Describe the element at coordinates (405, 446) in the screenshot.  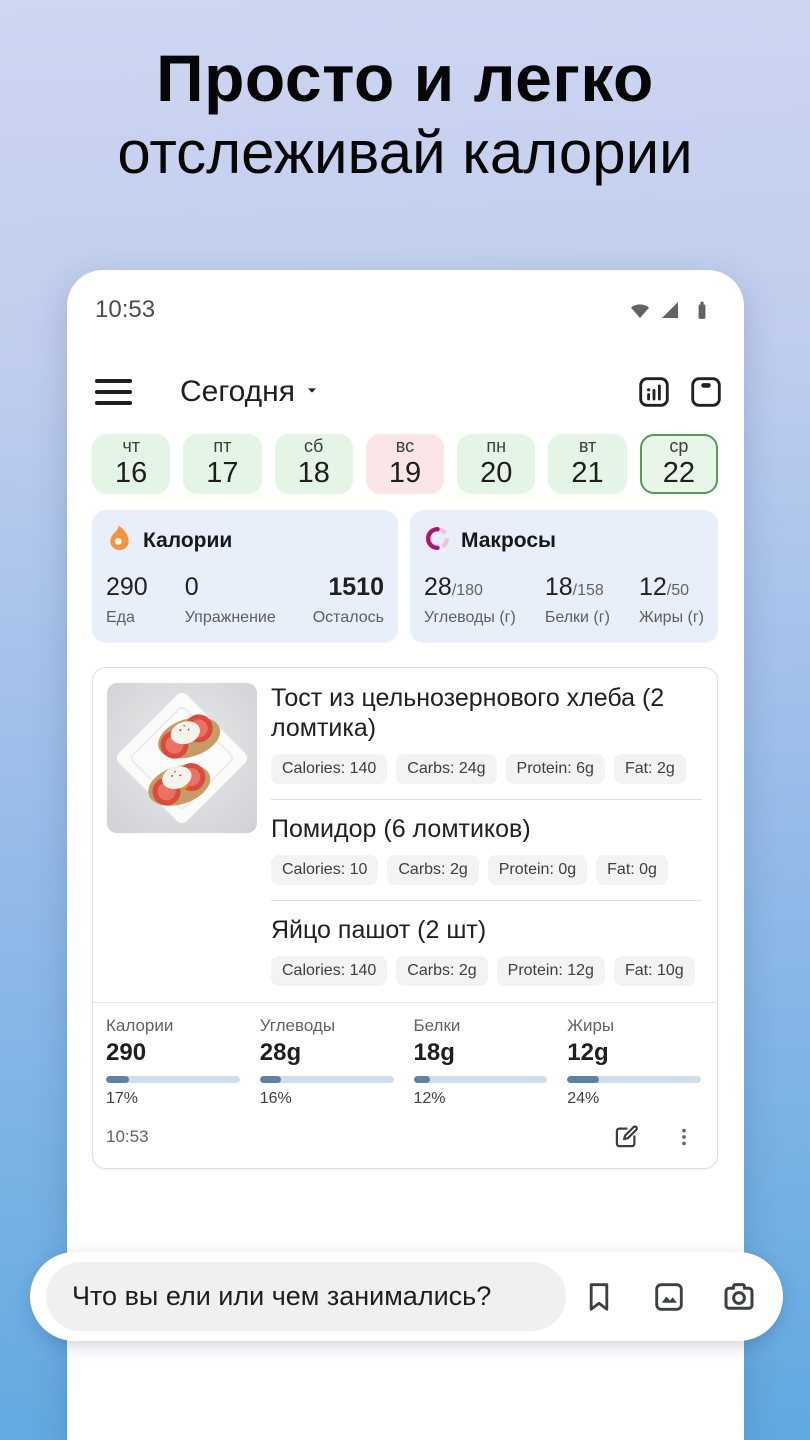
I see `day-of-week: вс` at that location.